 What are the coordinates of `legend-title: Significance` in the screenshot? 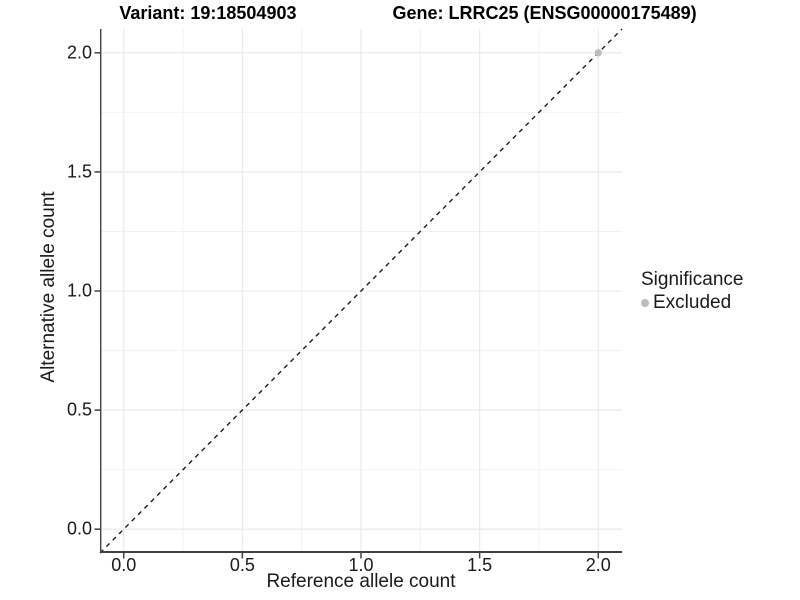 It's located at (692, 279).